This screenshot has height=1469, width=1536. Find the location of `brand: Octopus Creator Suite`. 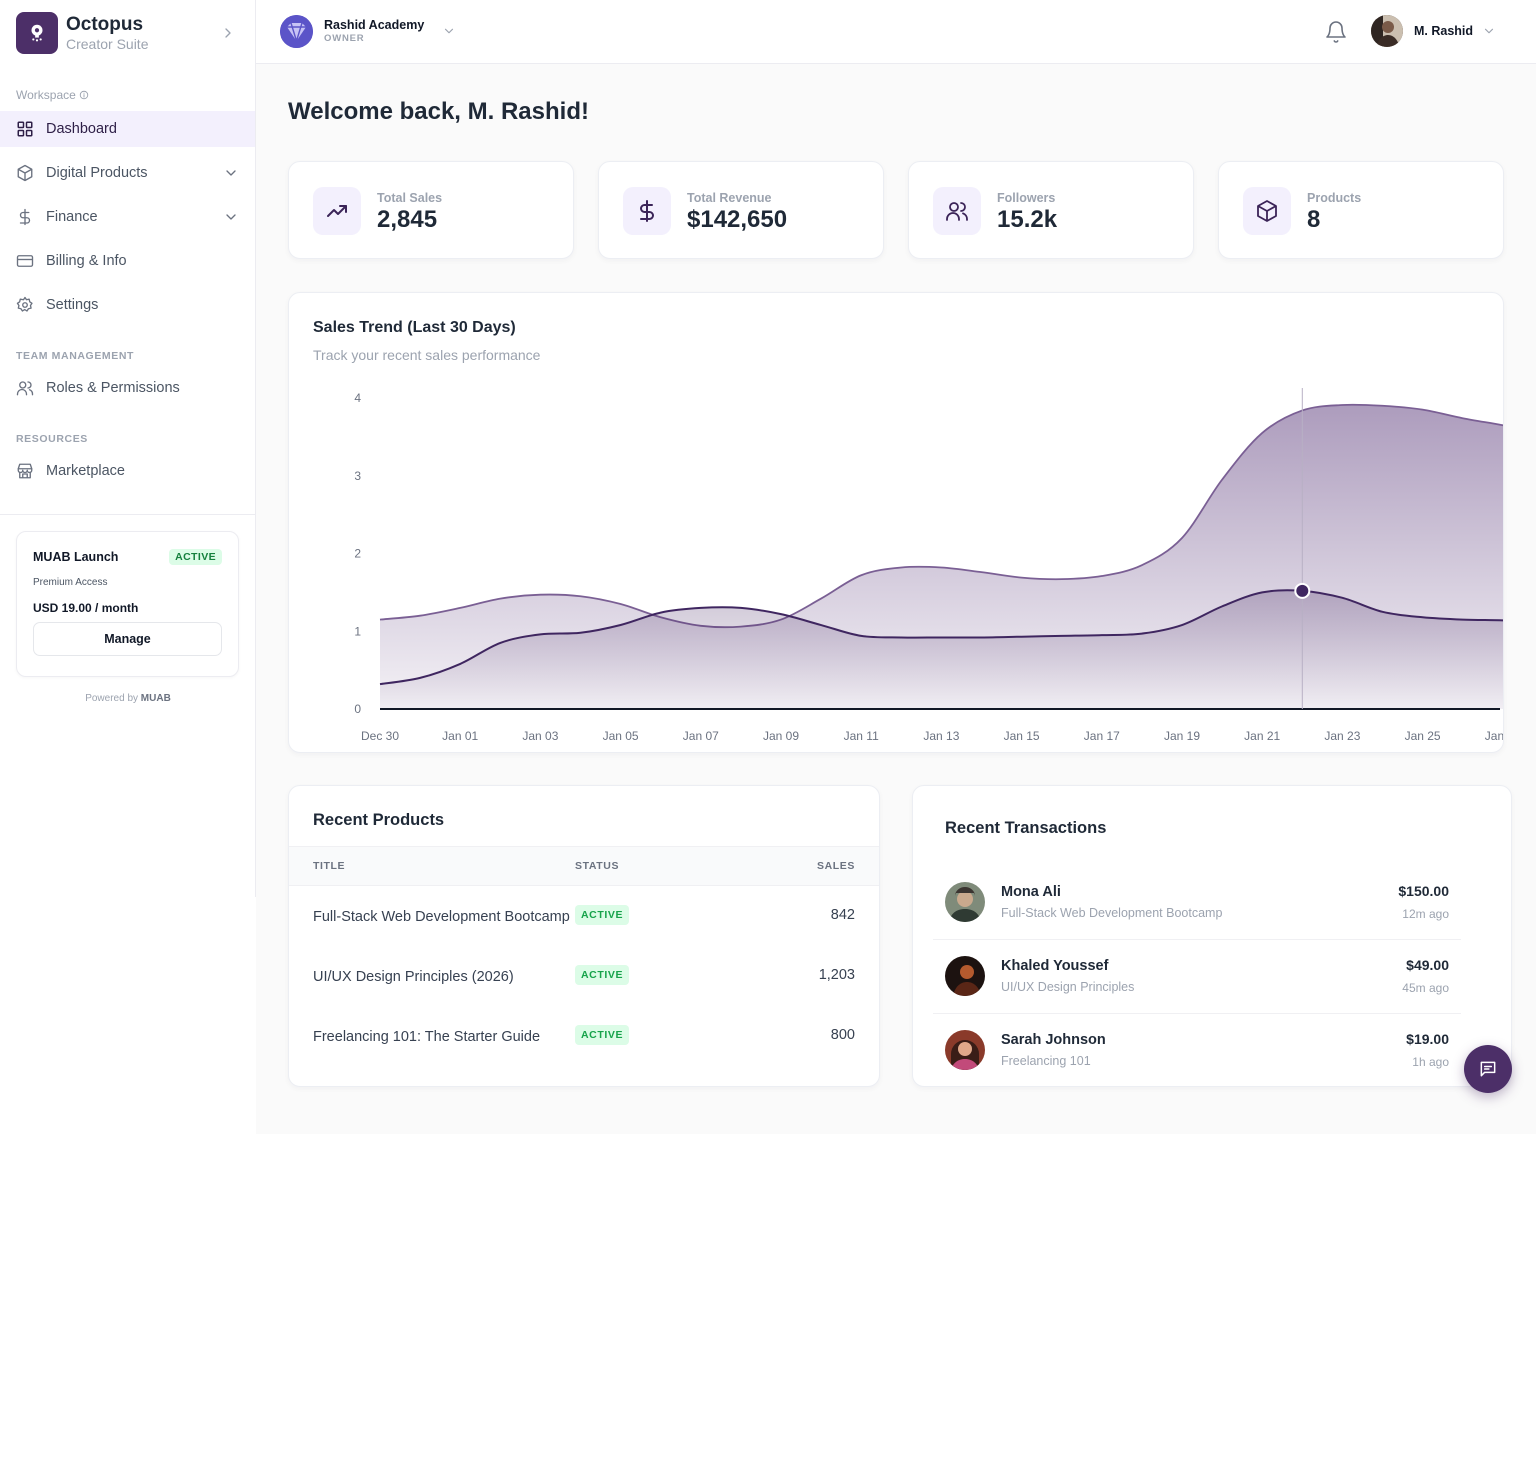

brand: Octopus Creator Suite is located at coordinates (128, 33).